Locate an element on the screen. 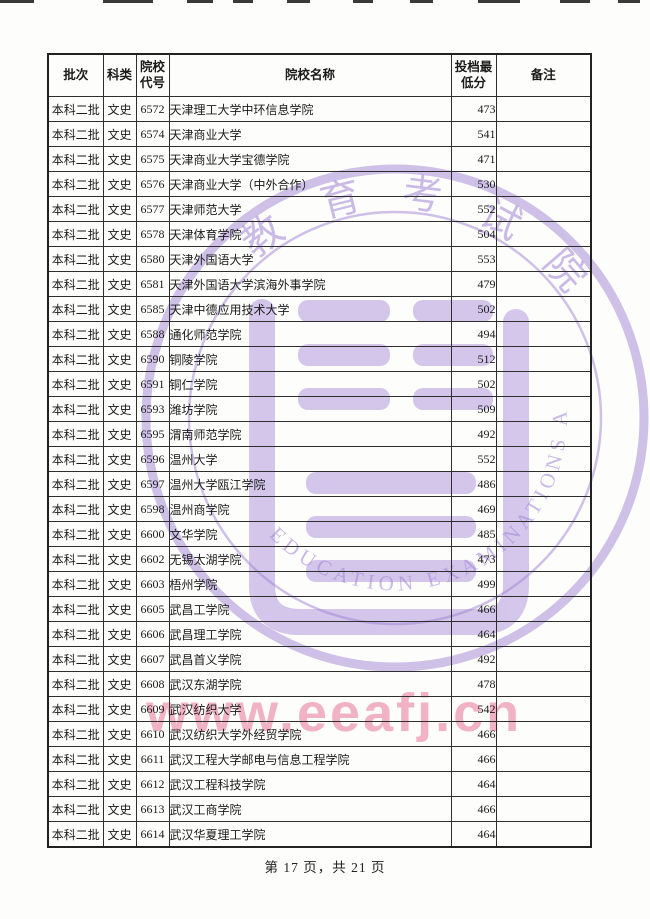 The height and width of the screenshot is (919, 650). cell-college-name: 武昌工学院 is located at coordinates (310, 609).